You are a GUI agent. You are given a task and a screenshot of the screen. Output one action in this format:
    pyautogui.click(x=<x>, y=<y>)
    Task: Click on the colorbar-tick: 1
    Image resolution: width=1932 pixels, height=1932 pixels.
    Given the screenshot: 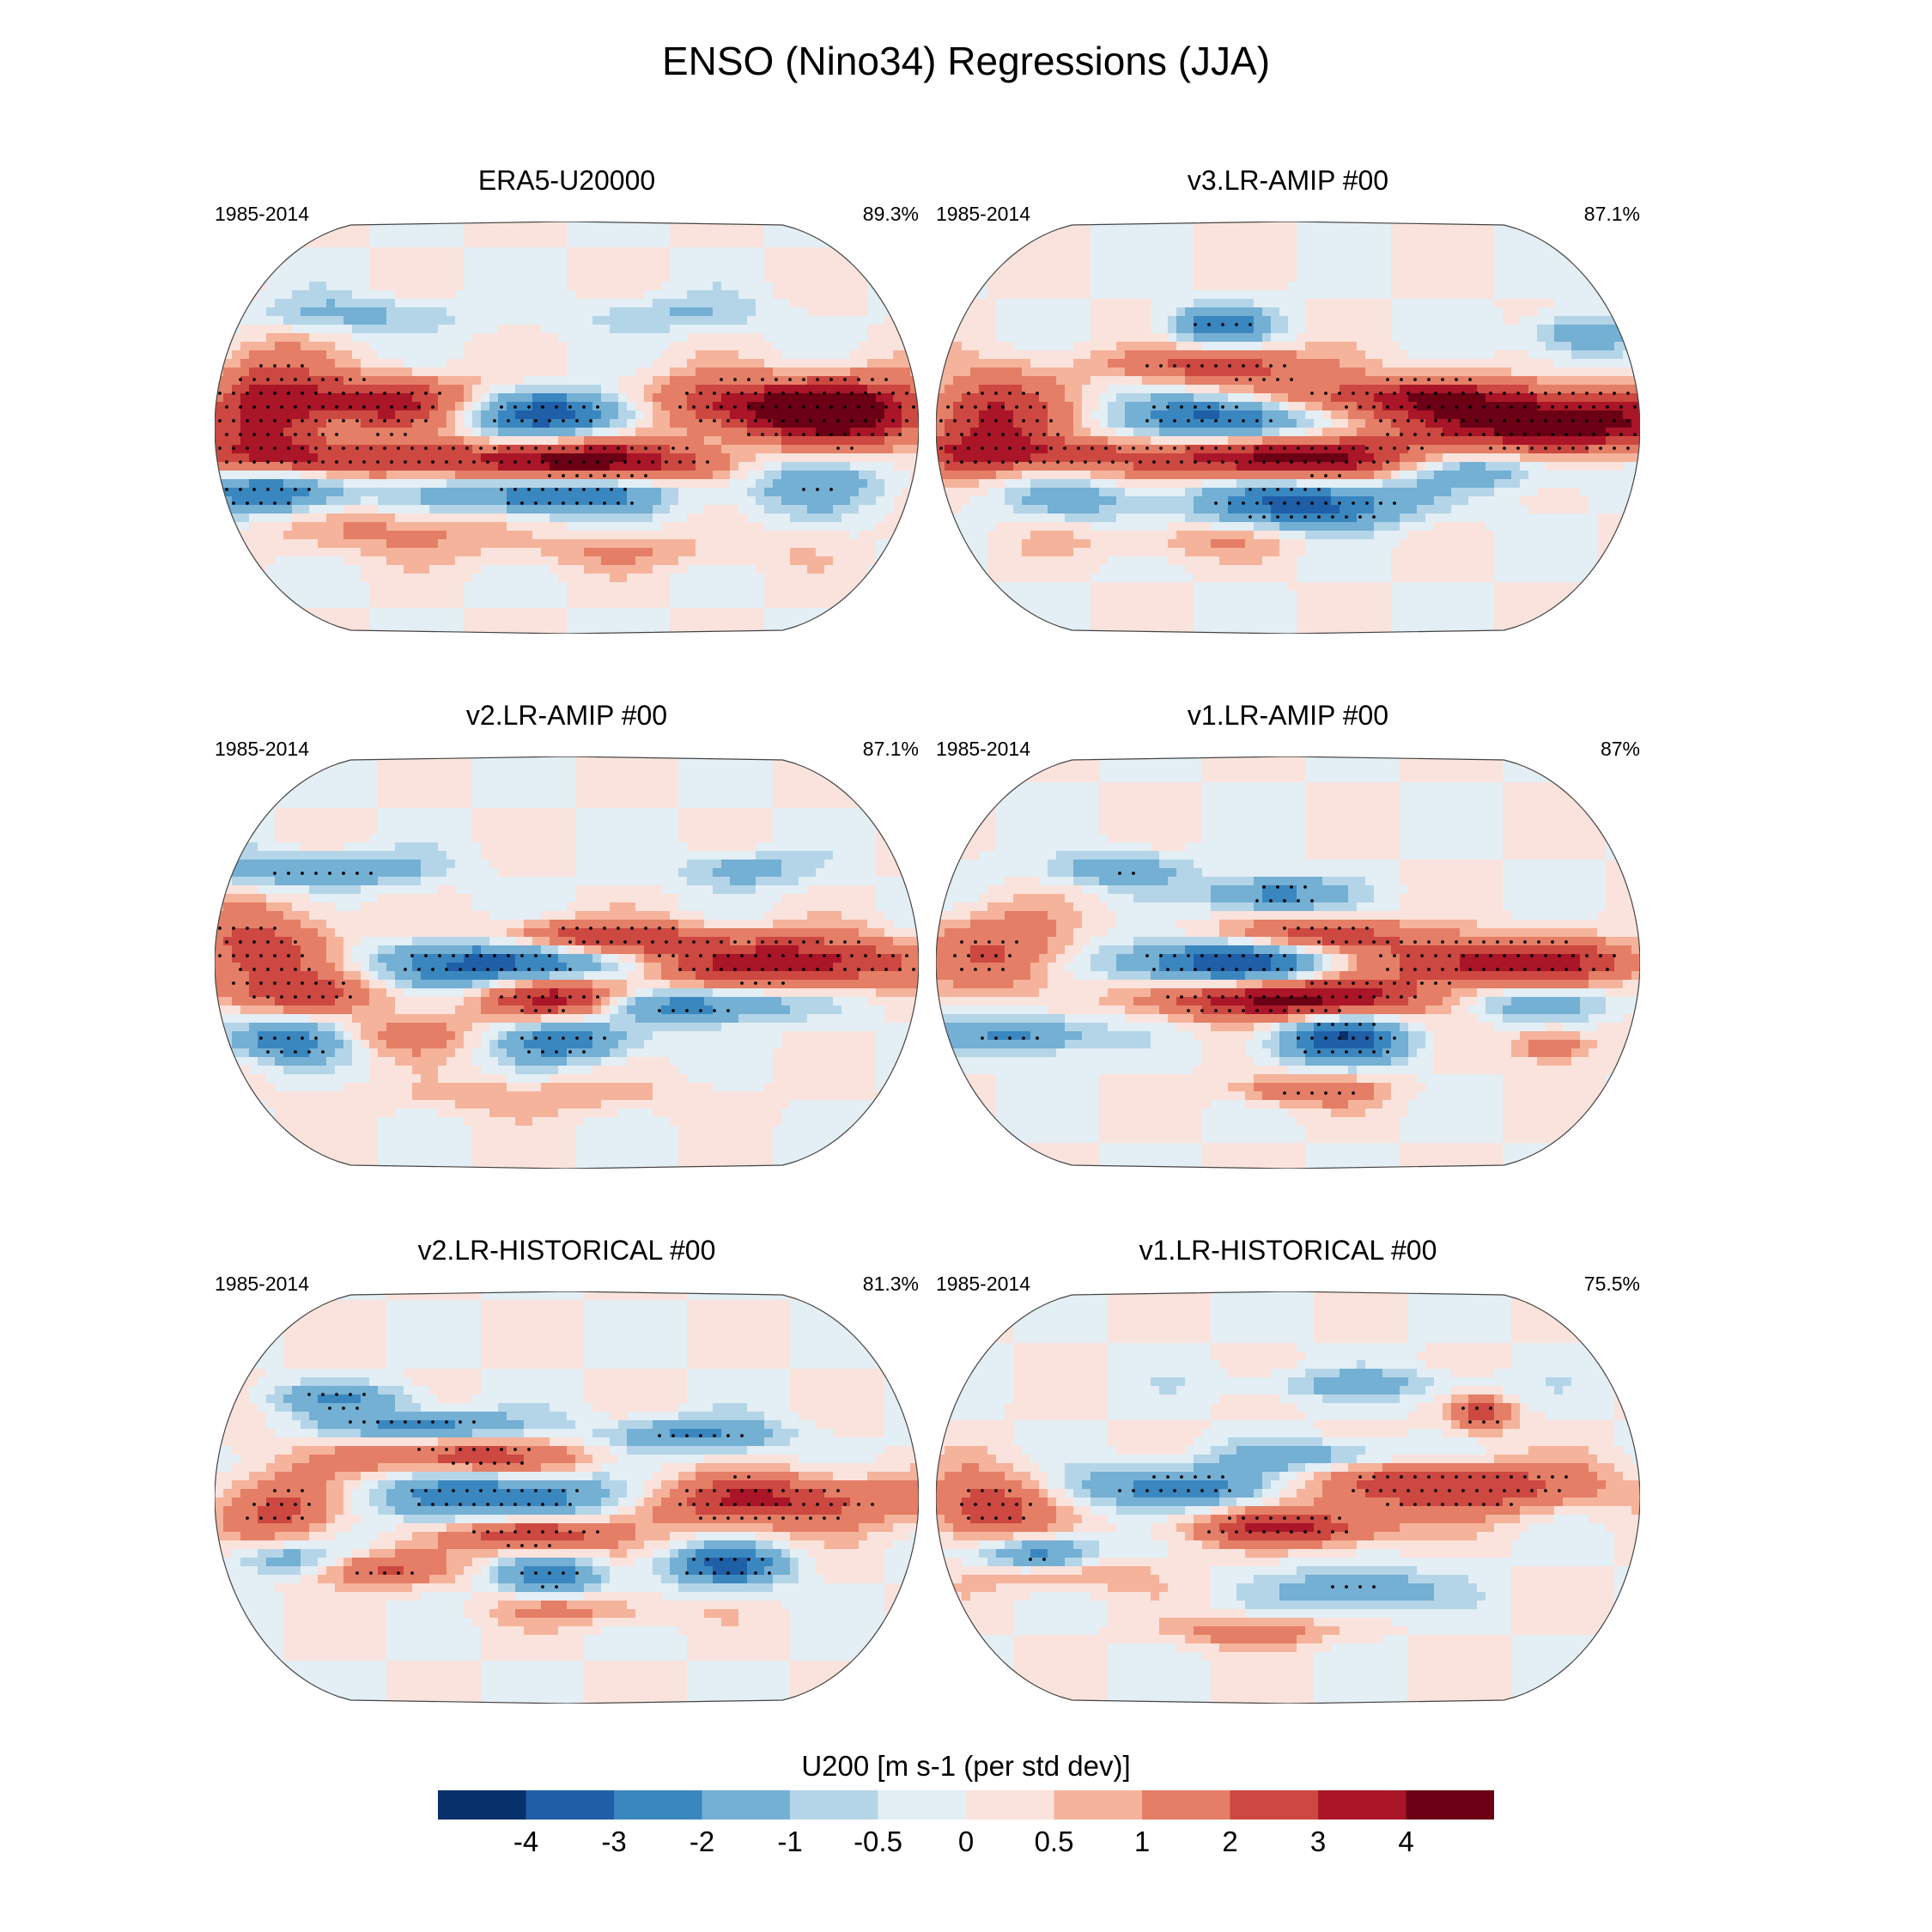 What is the action you would take?
    pyautogui.click(x=1142, y=1842)
    